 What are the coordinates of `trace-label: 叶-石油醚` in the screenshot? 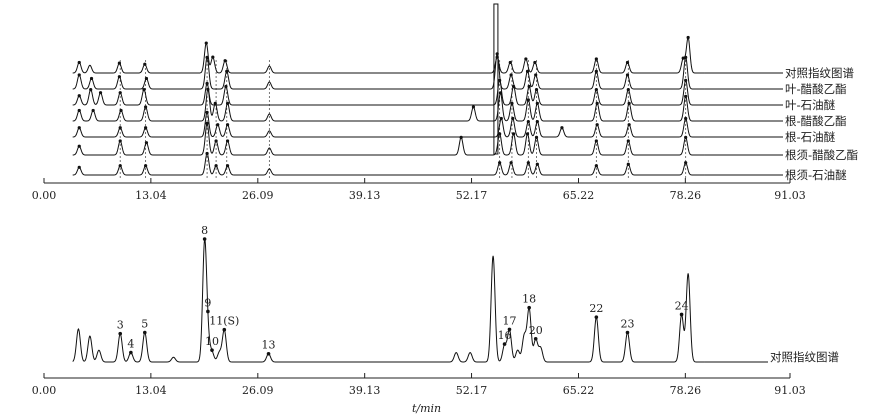 It's located at (810, 105).